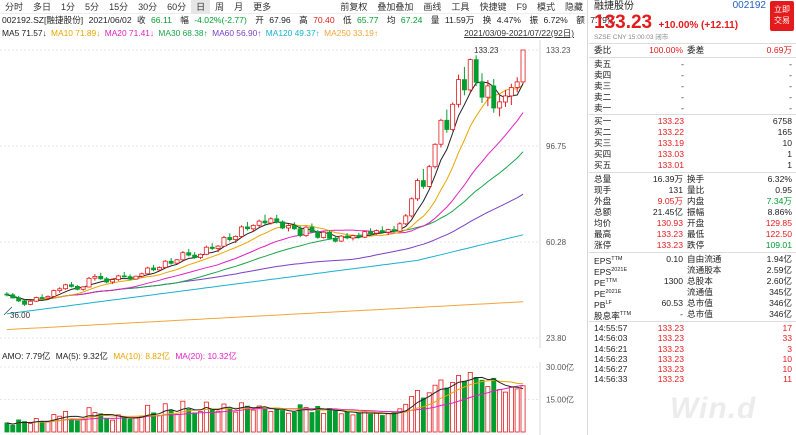 This screenshot has width=796, height=435. I want to click on stat-value-2: 0.95, so click(783, 189).